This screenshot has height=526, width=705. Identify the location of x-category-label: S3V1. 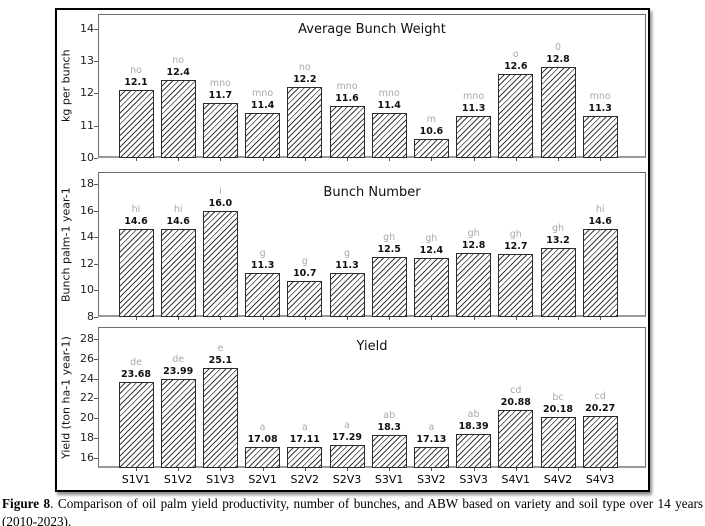
(389, 479).